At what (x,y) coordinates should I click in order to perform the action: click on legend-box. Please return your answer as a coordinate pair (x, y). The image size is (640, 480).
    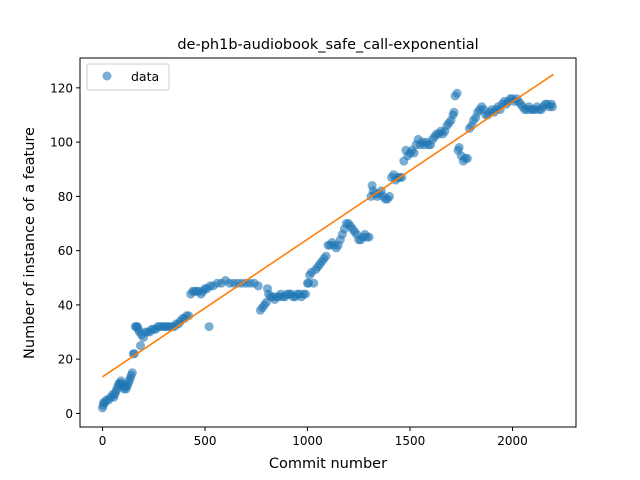
    Looking at the image, I should click on (128, 77).